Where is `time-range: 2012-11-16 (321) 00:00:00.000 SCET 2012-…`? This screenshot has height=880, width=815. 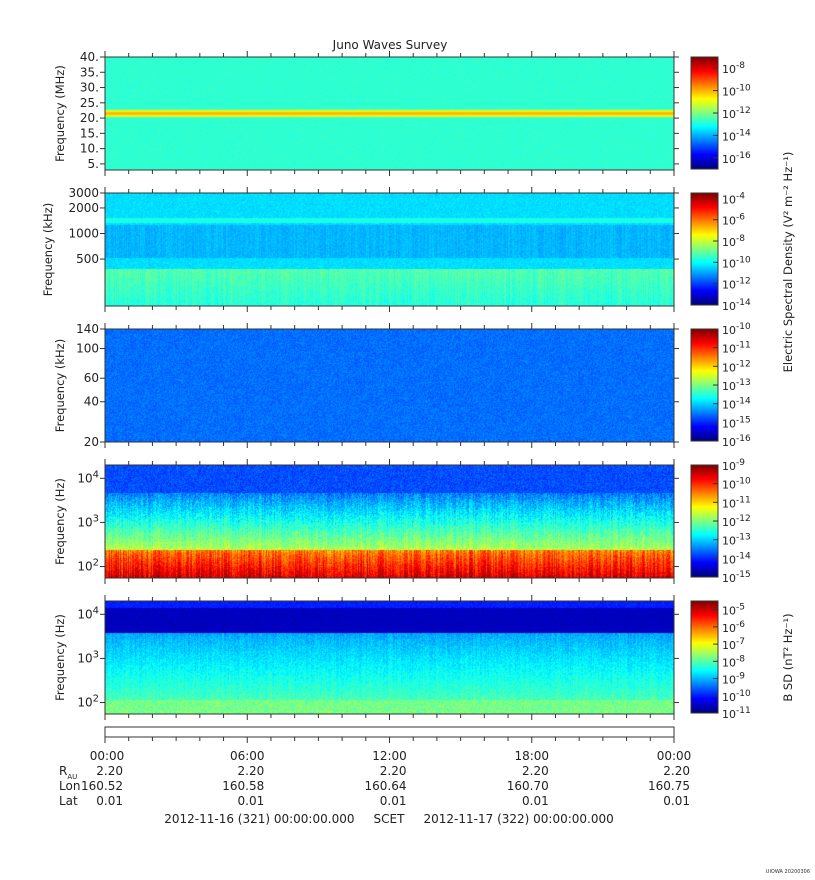
time-range: 2012-11-16 (321) 00:00:00.000 SCET 2012-… is located at coordinates (389, 819).